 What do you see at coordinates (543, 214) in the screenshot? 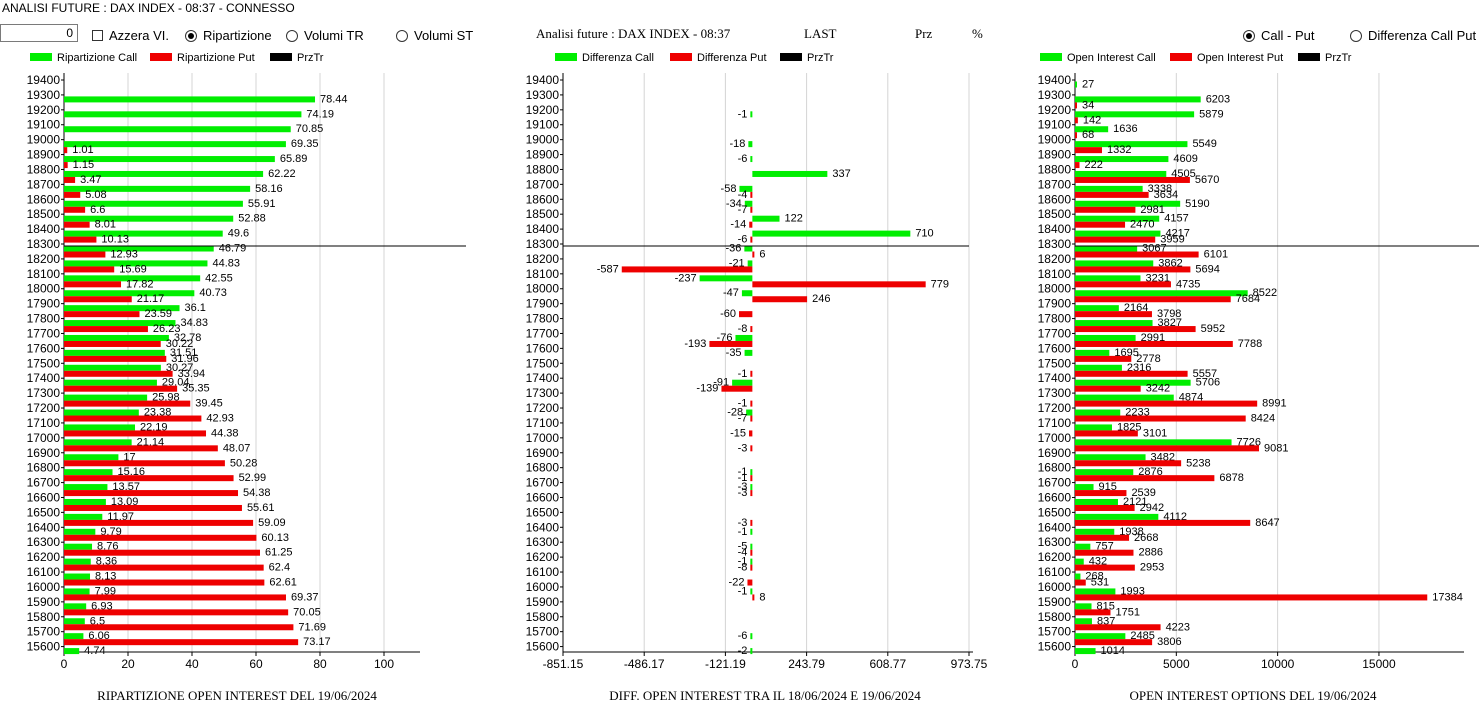
I see `y-tick-label: 18500` at bounding box center [543, 214].